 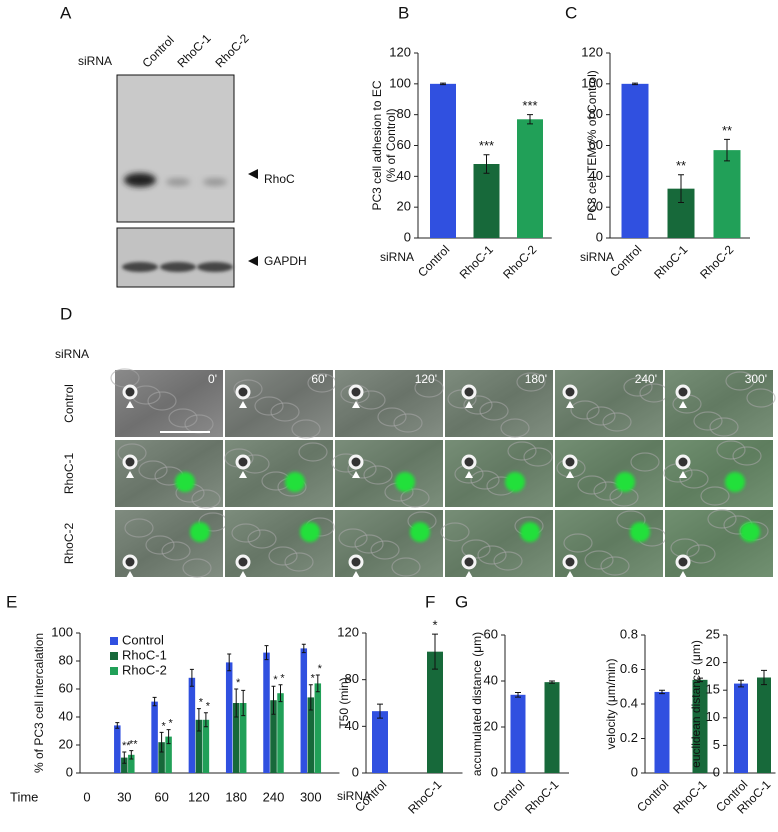 I want to click on row-label: Control, so click(x=69, y=403).